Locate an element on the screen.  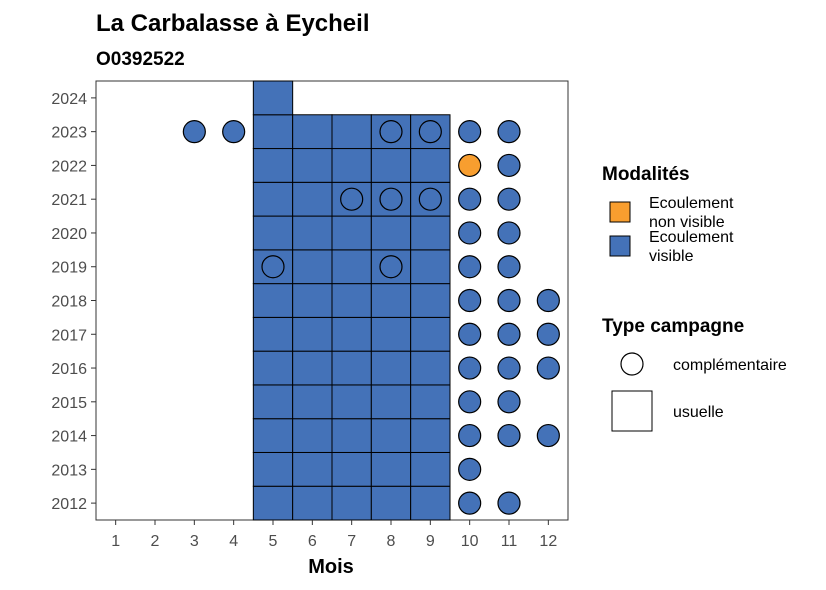
legend-type-label: usuelle is located at coordinates (698, 412).